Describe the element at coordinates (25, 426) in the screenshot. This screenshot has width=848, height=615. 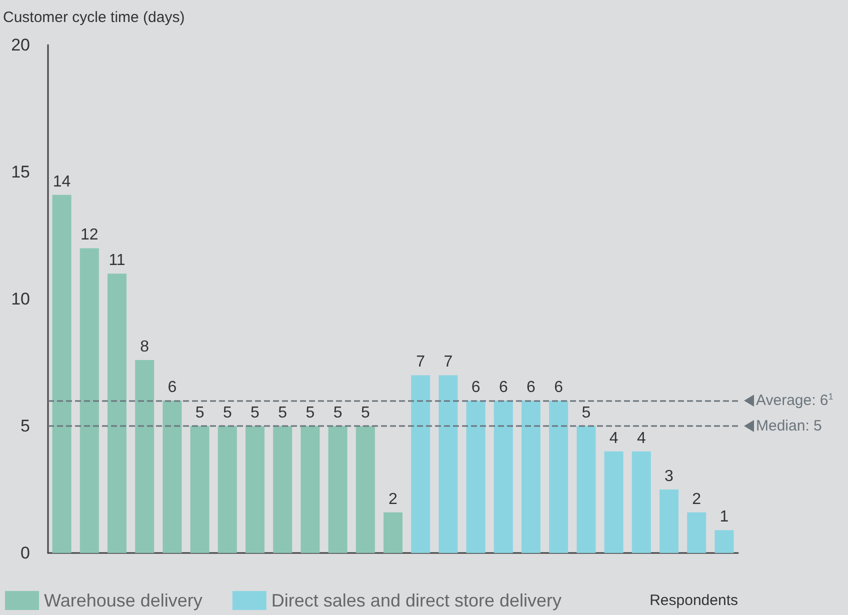
I see `y-tick-label: 5` at that location.